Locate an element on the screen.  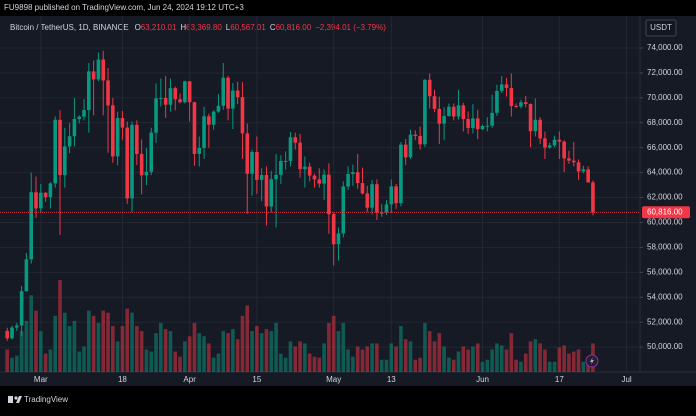
currency: USDT is located at coordinates (661, 27).